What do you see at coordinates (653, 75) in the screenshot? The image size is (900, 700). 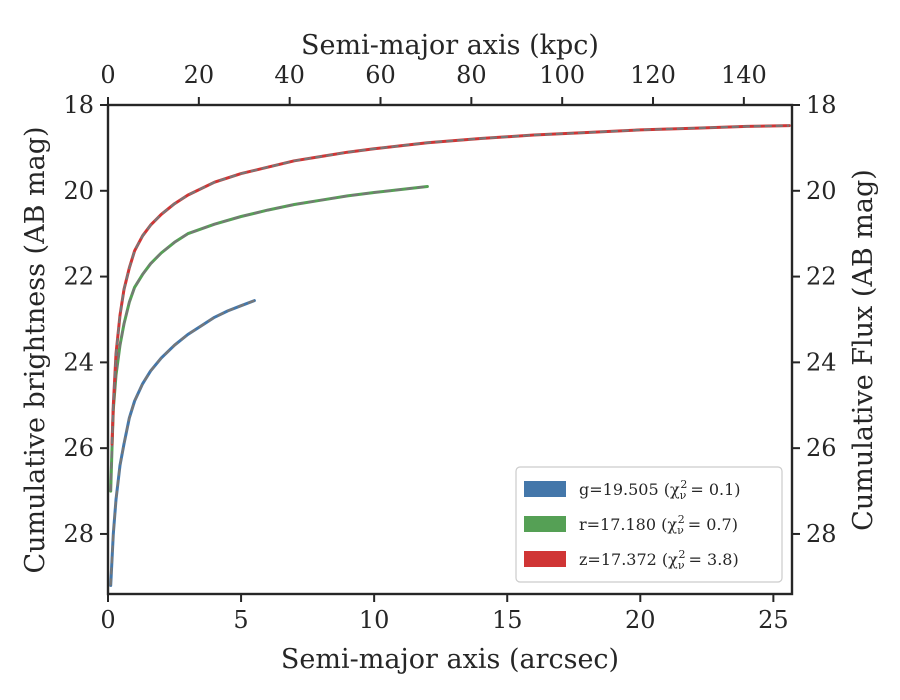 I see `x2-tick-label: 120` at bounding box center [653, 75].